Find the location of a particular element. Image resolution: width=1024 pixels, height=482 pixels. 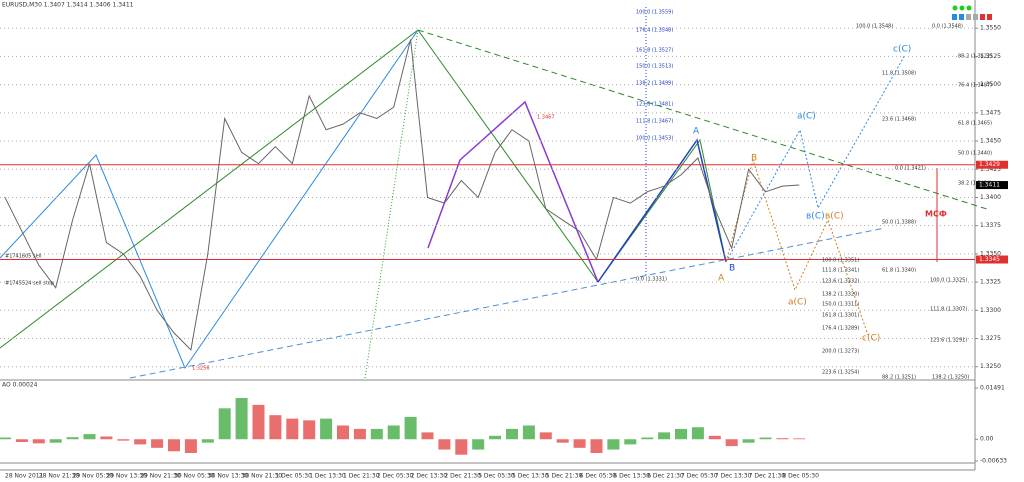

fib-label: 23.6 (1.3468) is located at coordinates (899, 120).